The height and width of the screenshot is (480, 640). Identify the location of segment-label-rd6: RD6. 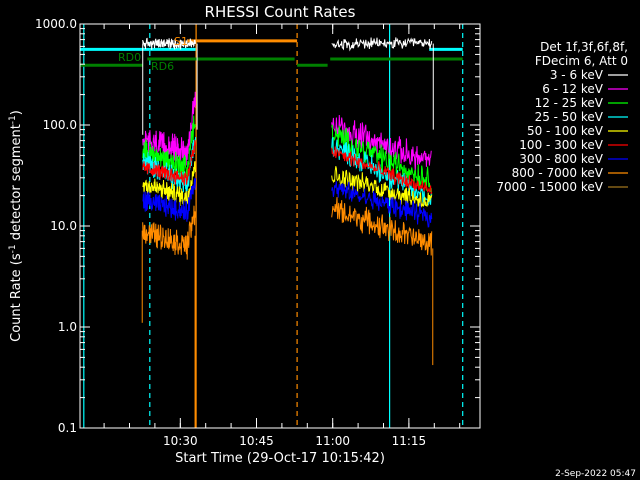
(162, 66).